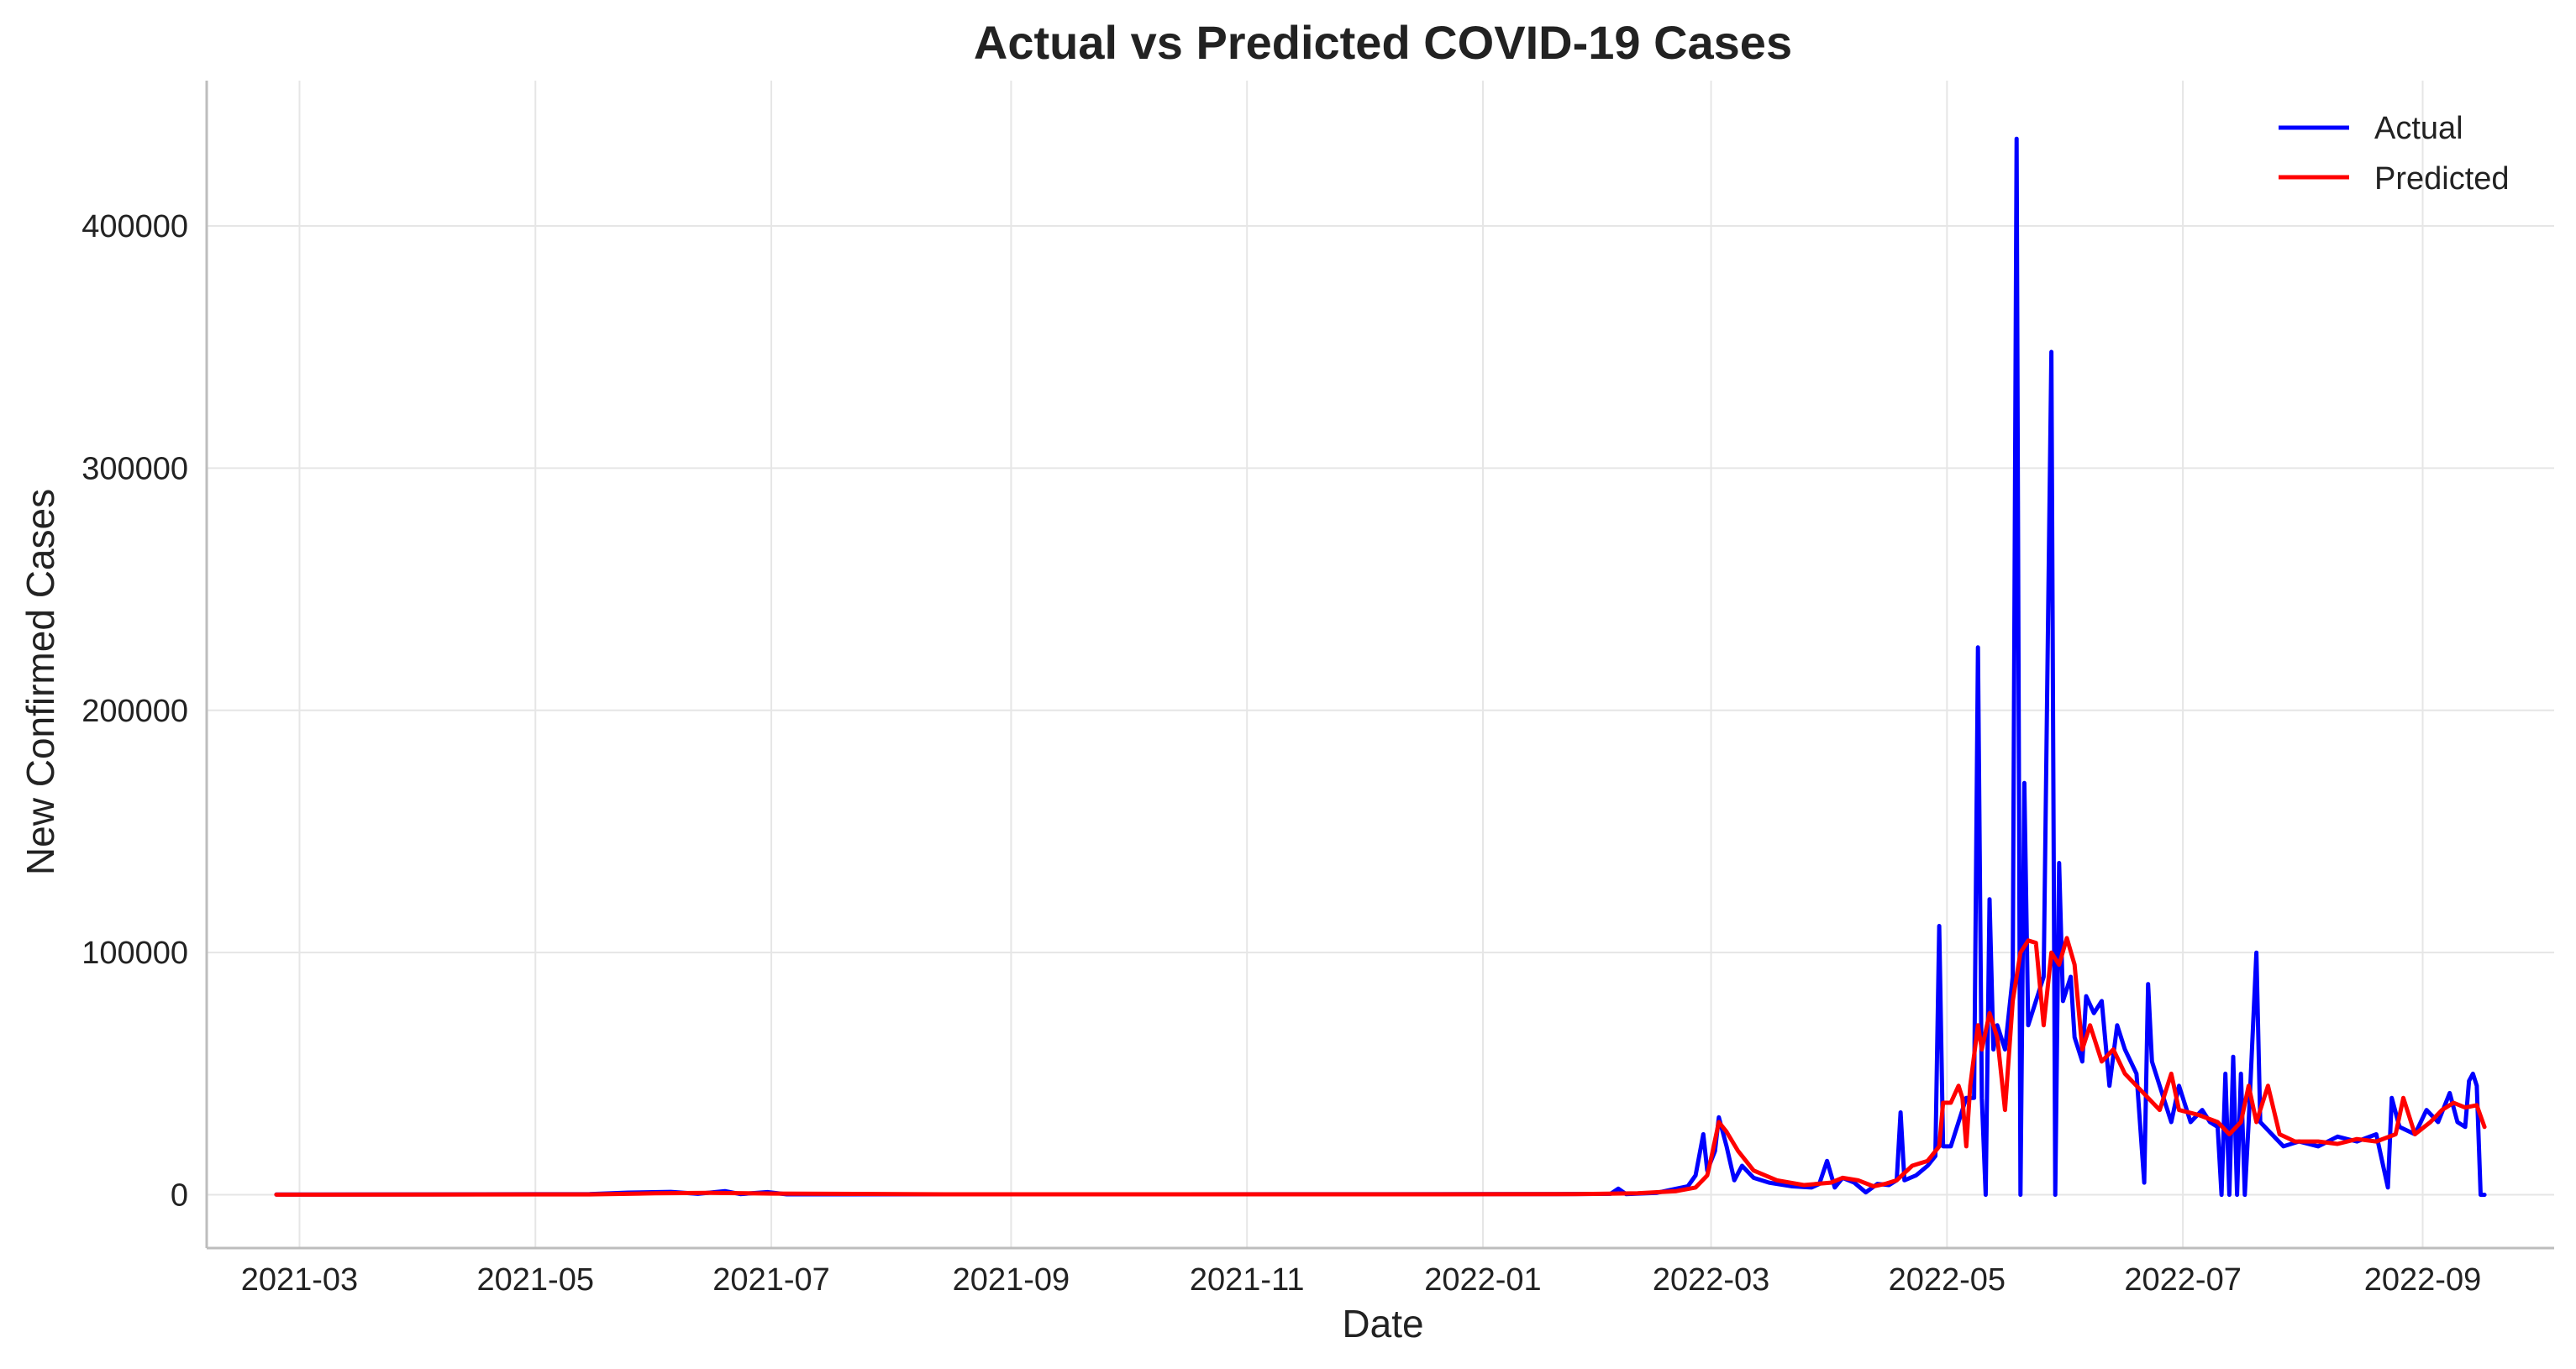 Image resolution: width=2576 pixels, height=1369 pixels. What do you see at coordinates (2182, 1280) in the screenshot?
I see `x-tick-label: 2022-07` at bounding box center [2182, 1280].